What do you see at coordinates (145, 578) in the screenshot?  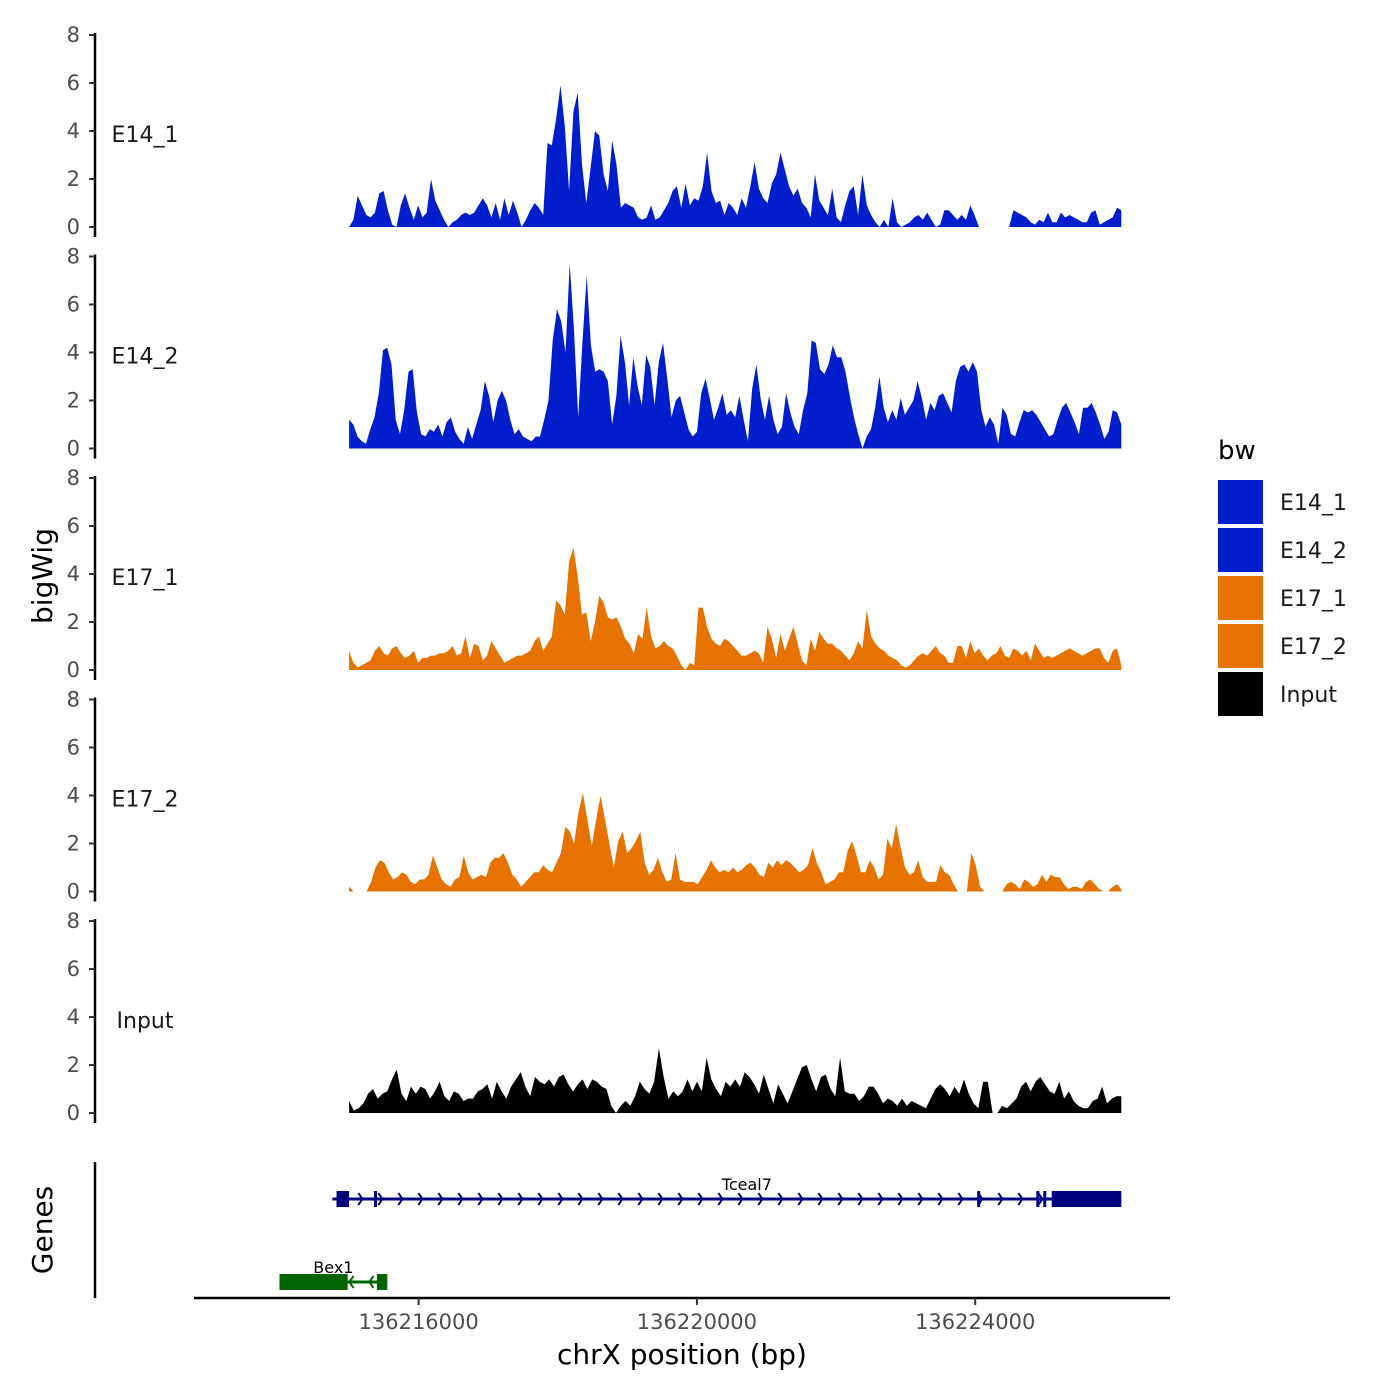 I see `track-label: E17_1` at bounding box center [145, 578].